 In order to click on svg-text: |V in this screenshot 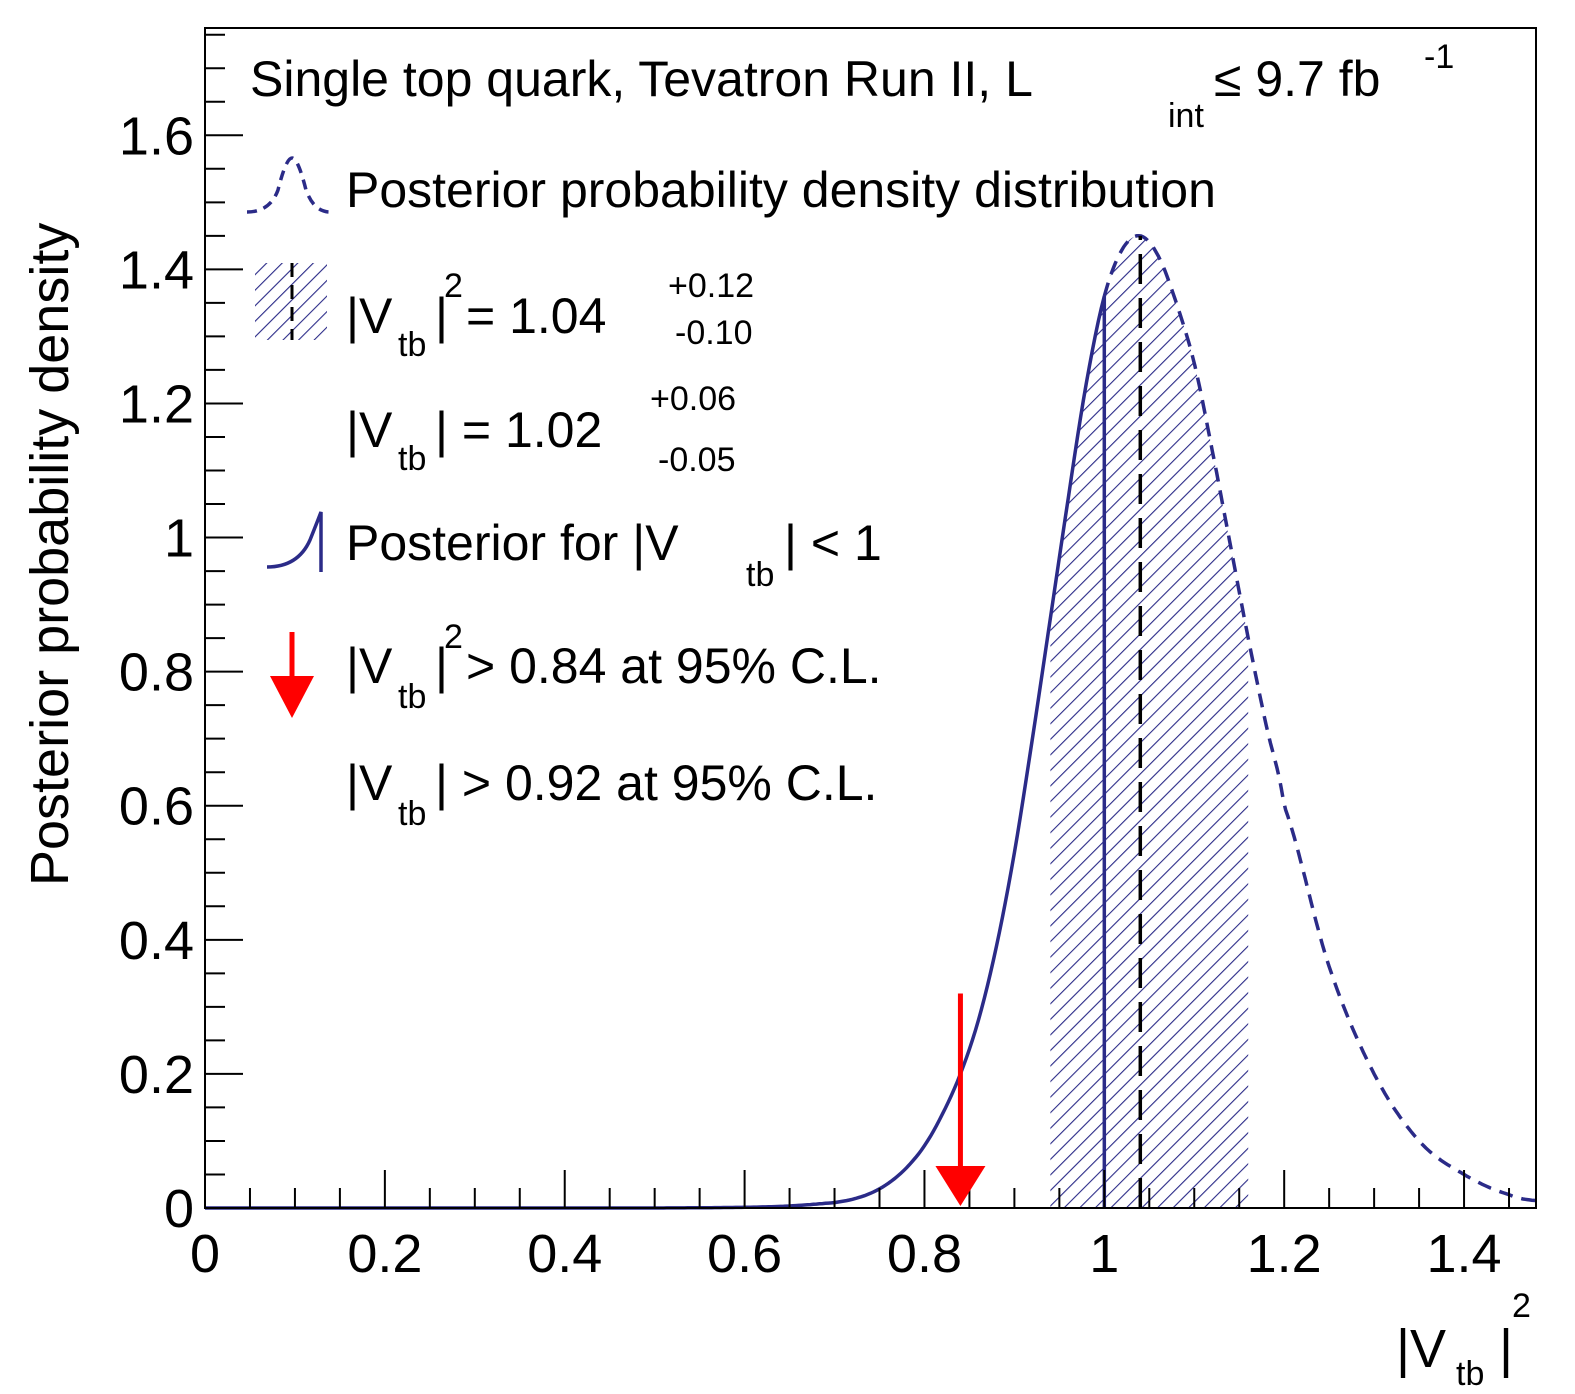, I will do `click(1421, 1349)`.